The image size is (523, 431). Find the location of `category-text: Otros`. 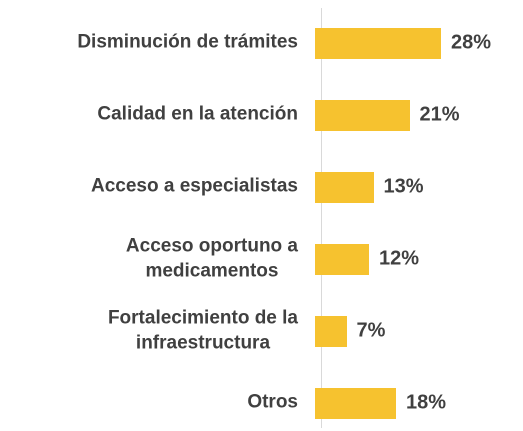

category-text: Otros is located at coordinates (272, 402).